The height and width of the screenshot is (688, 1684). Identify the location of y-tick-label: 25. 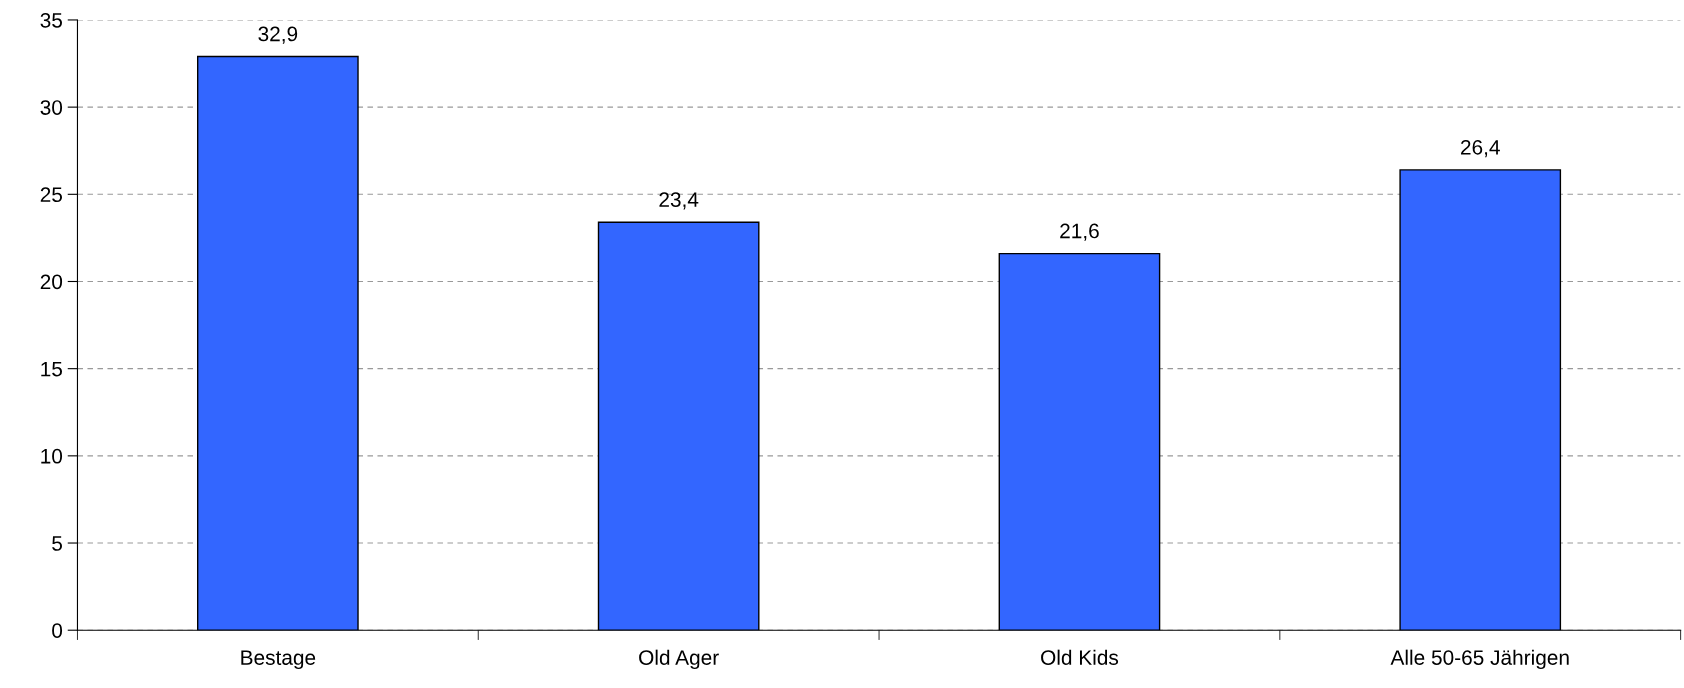
(51, 195).